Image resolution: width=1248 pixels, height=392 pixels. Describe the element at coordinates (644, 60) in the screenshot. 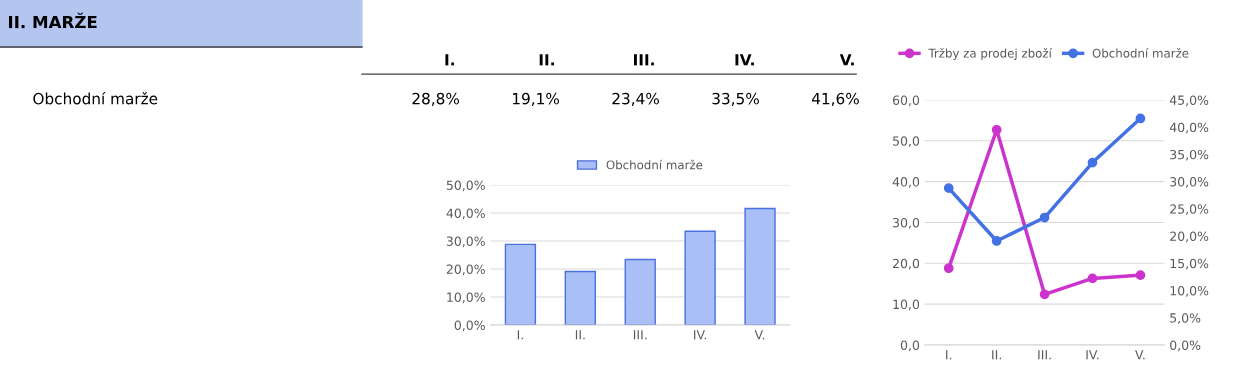

I see `category-label: III.` at that location.